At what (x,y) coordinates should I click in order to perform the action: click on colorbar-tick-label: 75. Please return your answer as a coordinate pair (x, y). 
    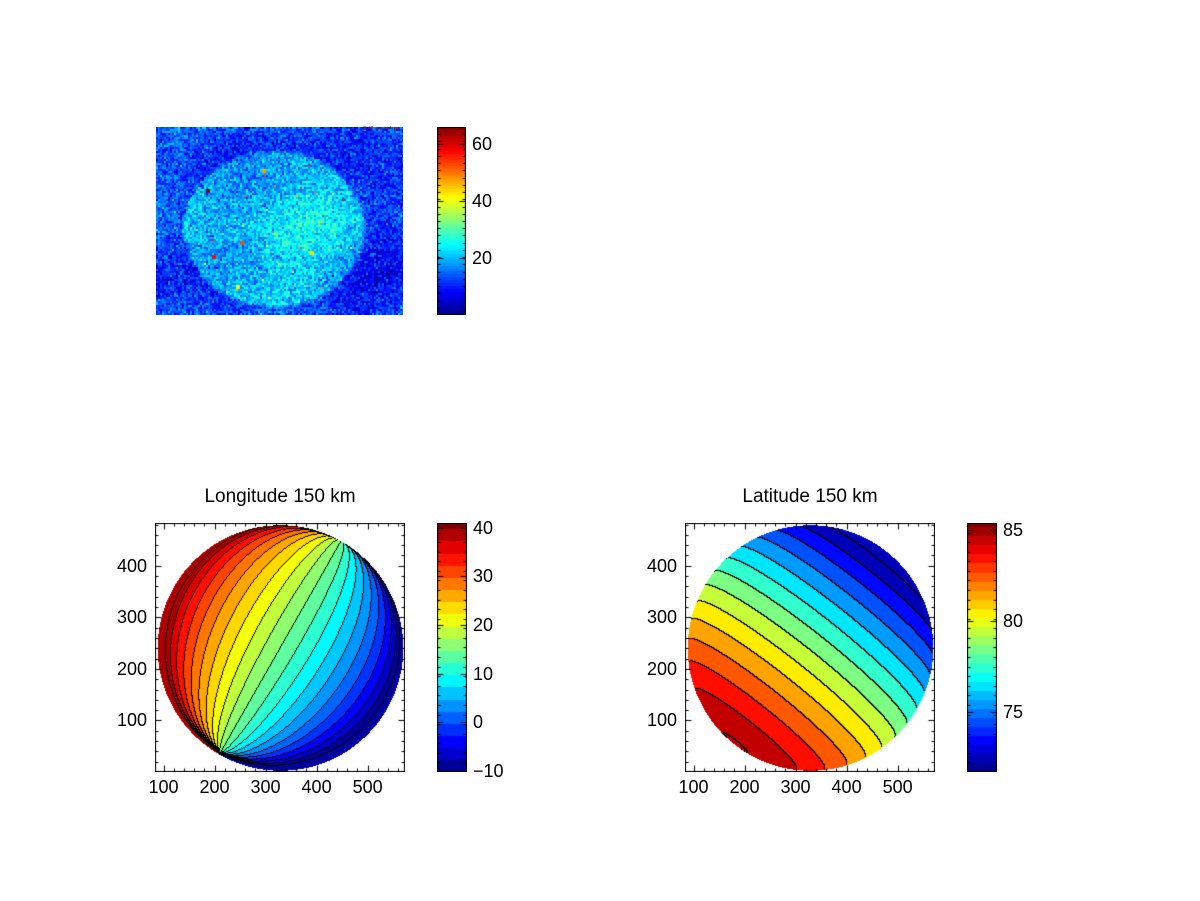
    Looking at the image, I should click on (1013, 712).